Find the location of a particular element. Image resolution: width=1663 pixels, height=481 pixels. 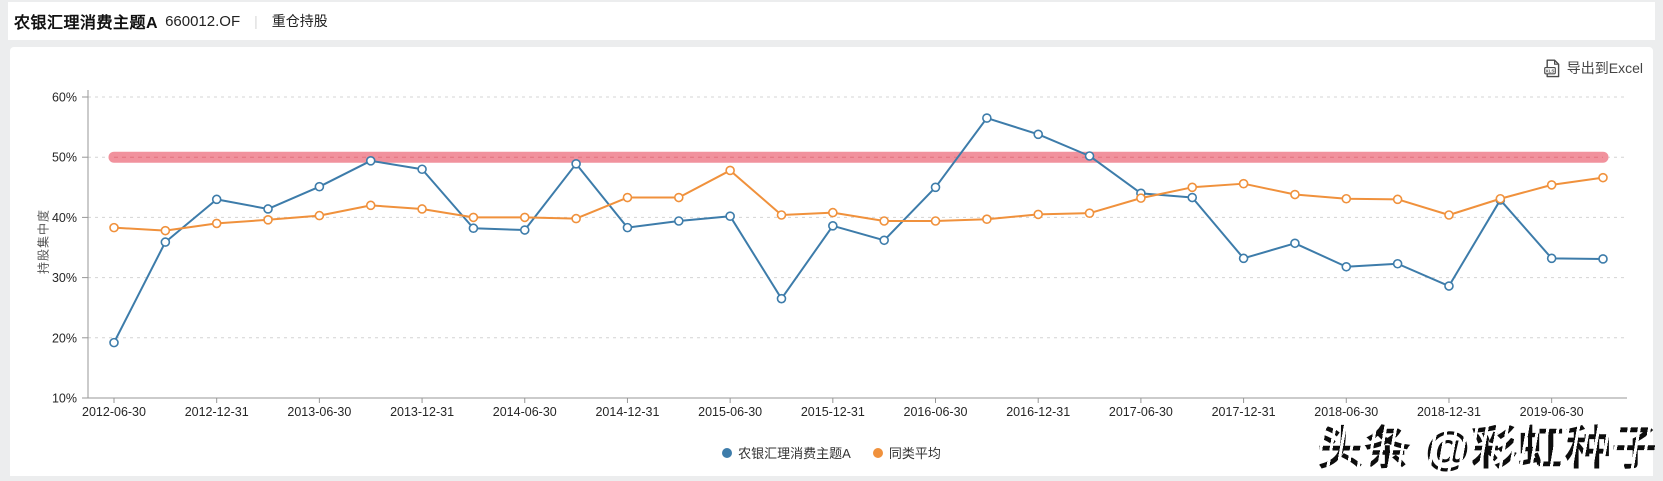

x-axis-label: 2016-12-31 is located at coordinates (1038, 412).